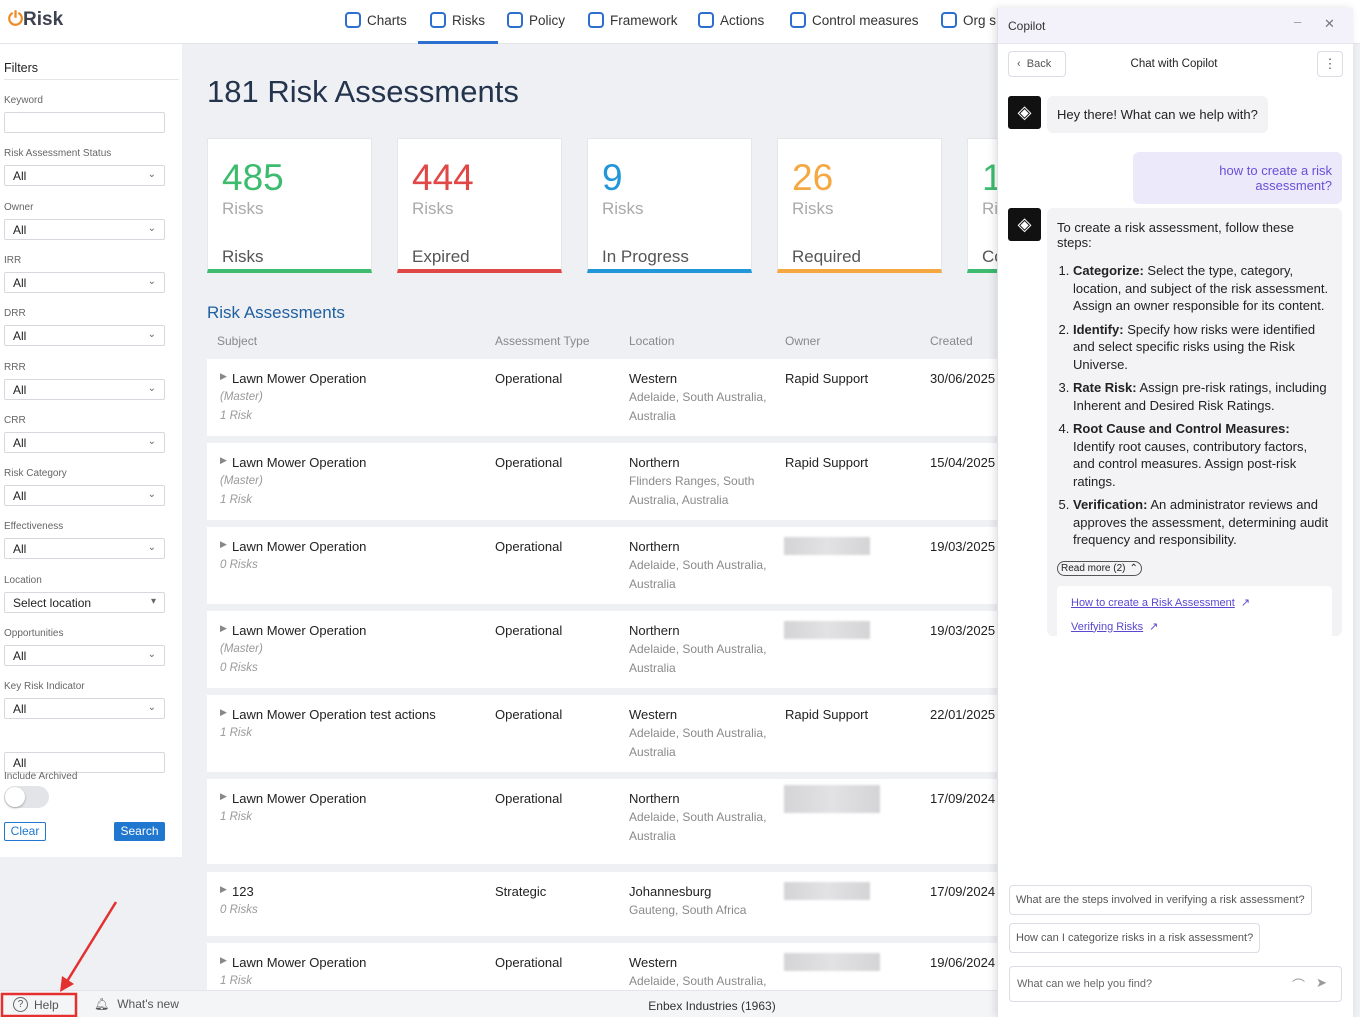 Image resolution: width=1360 pixels, height=1017 pixels. I want to click on nav-item: Framework, so click(633, 20).